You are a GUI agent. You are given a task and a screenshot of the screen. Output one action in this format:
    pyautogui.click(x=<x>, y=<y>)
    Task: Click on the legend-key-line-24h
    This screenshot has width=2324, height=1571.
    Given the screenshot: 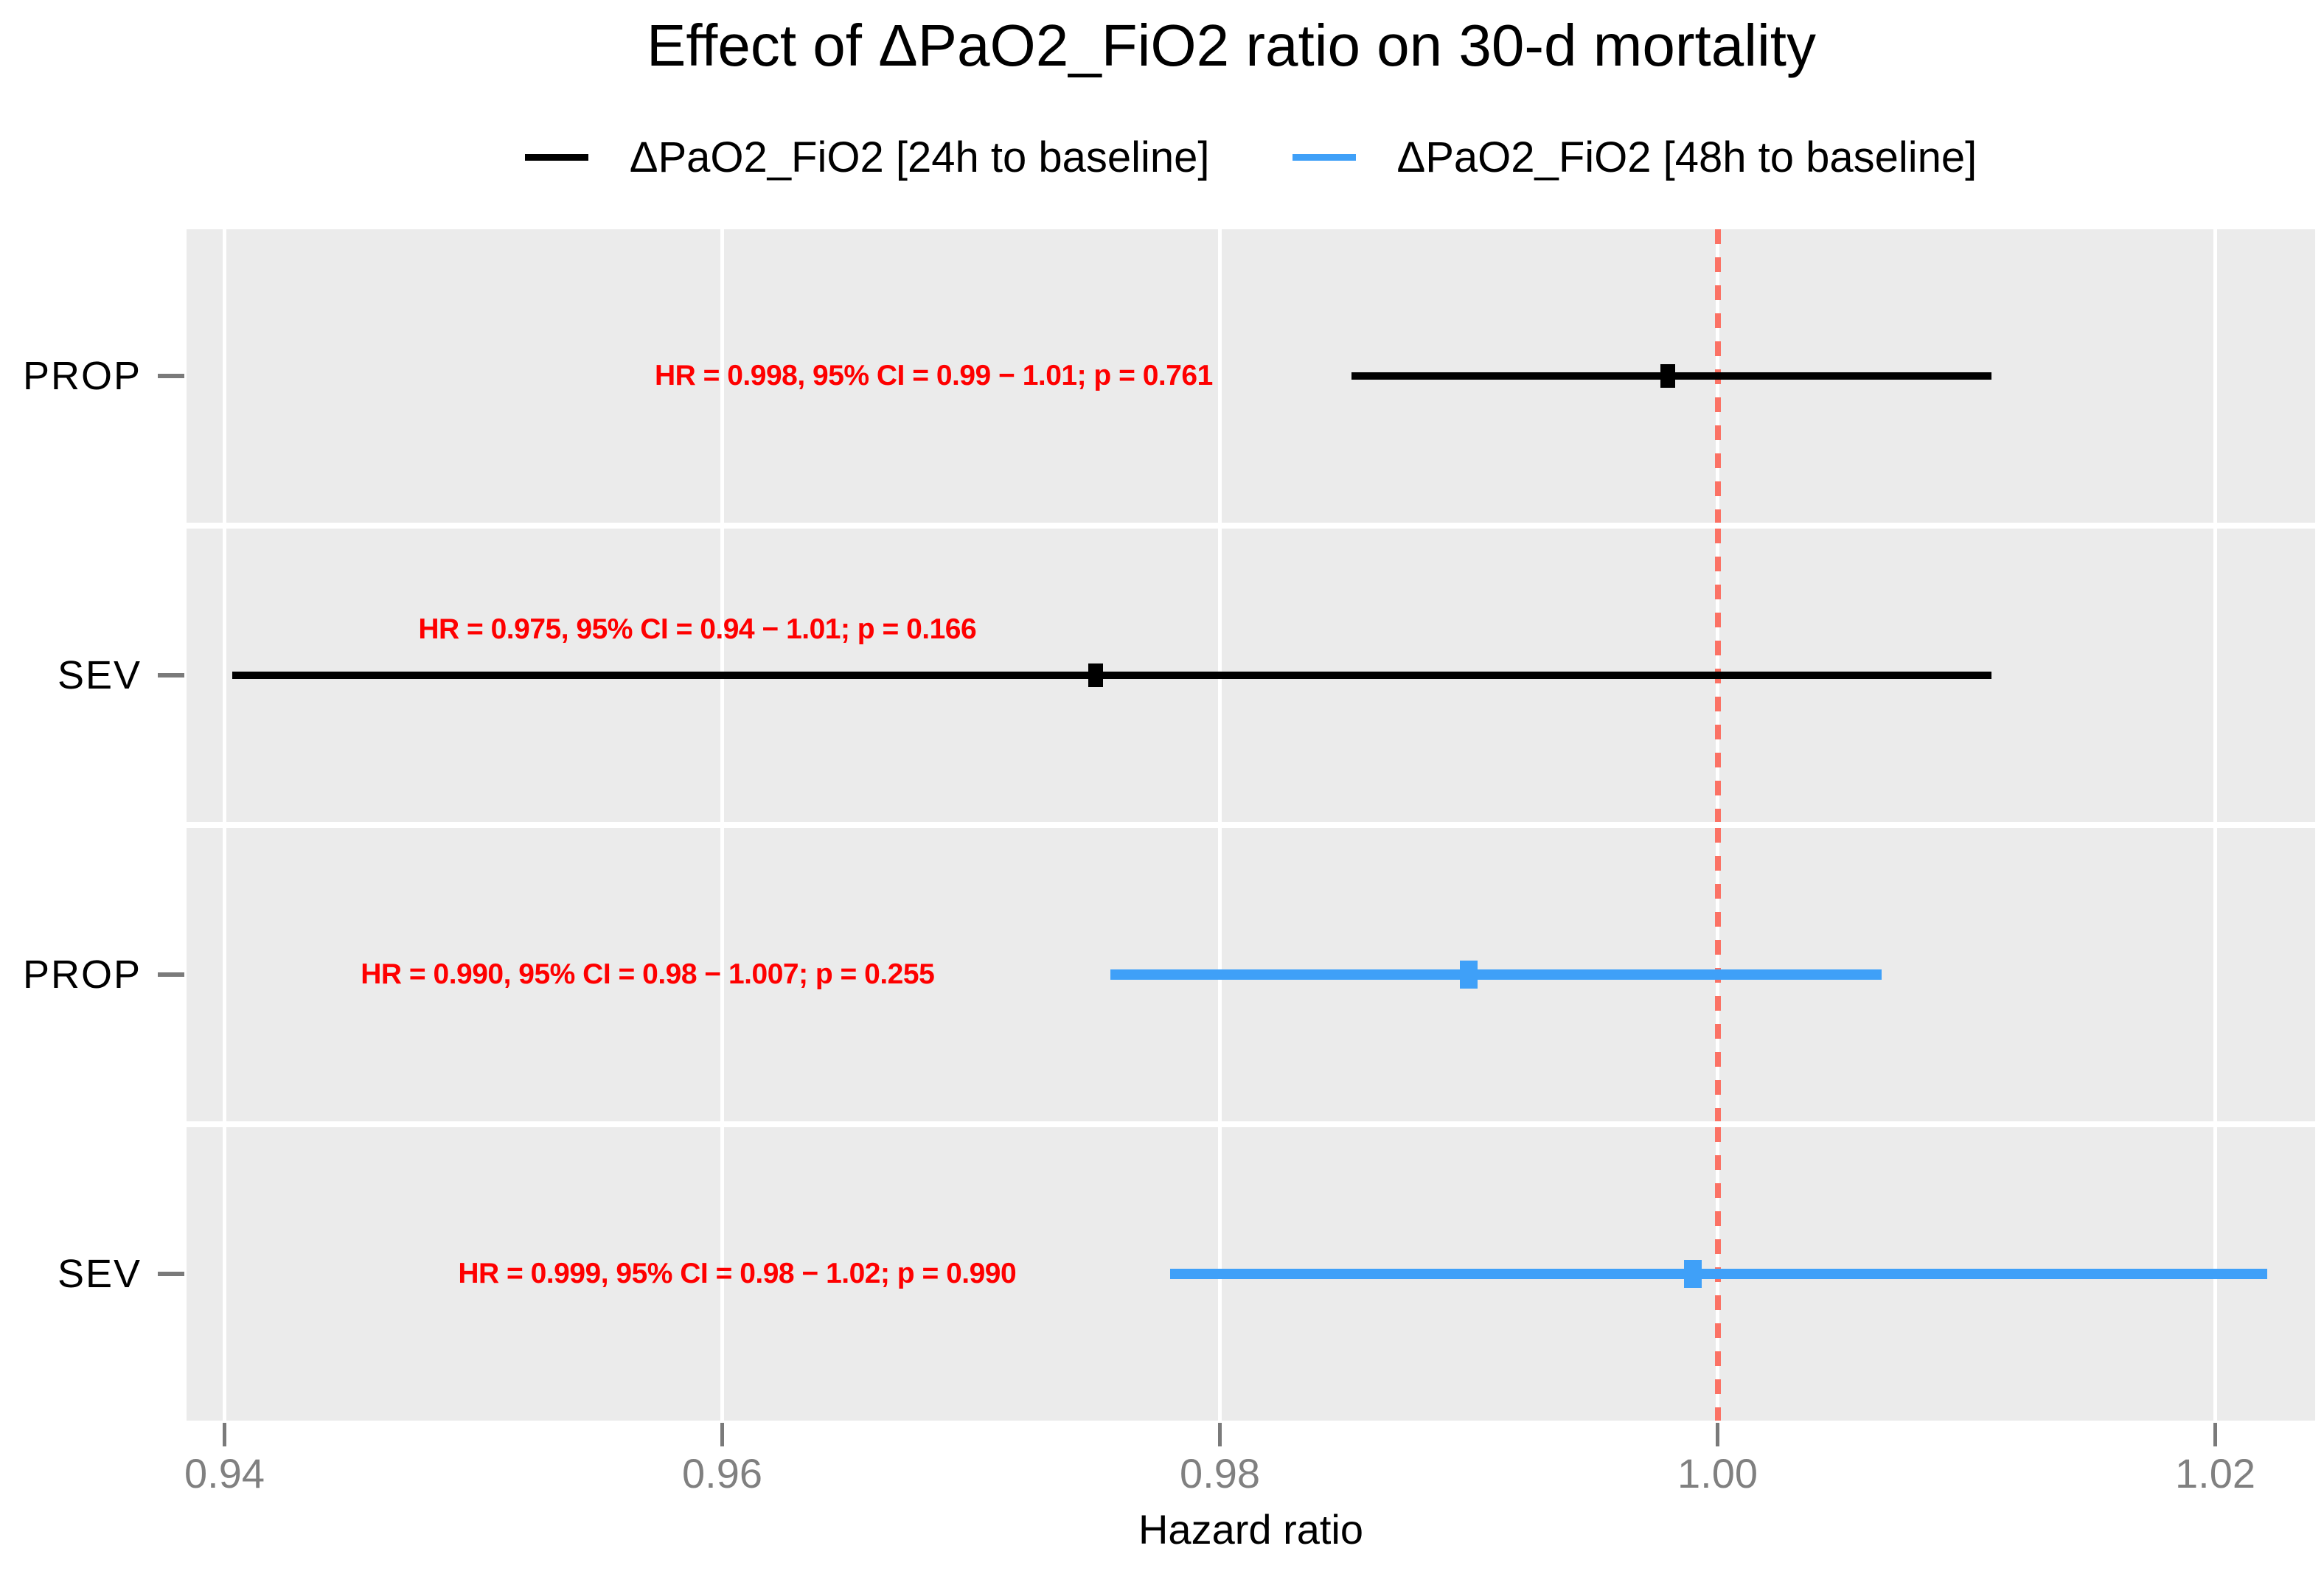 What is the action you would take?
    pyautogui.click(x=556, y=157)
    